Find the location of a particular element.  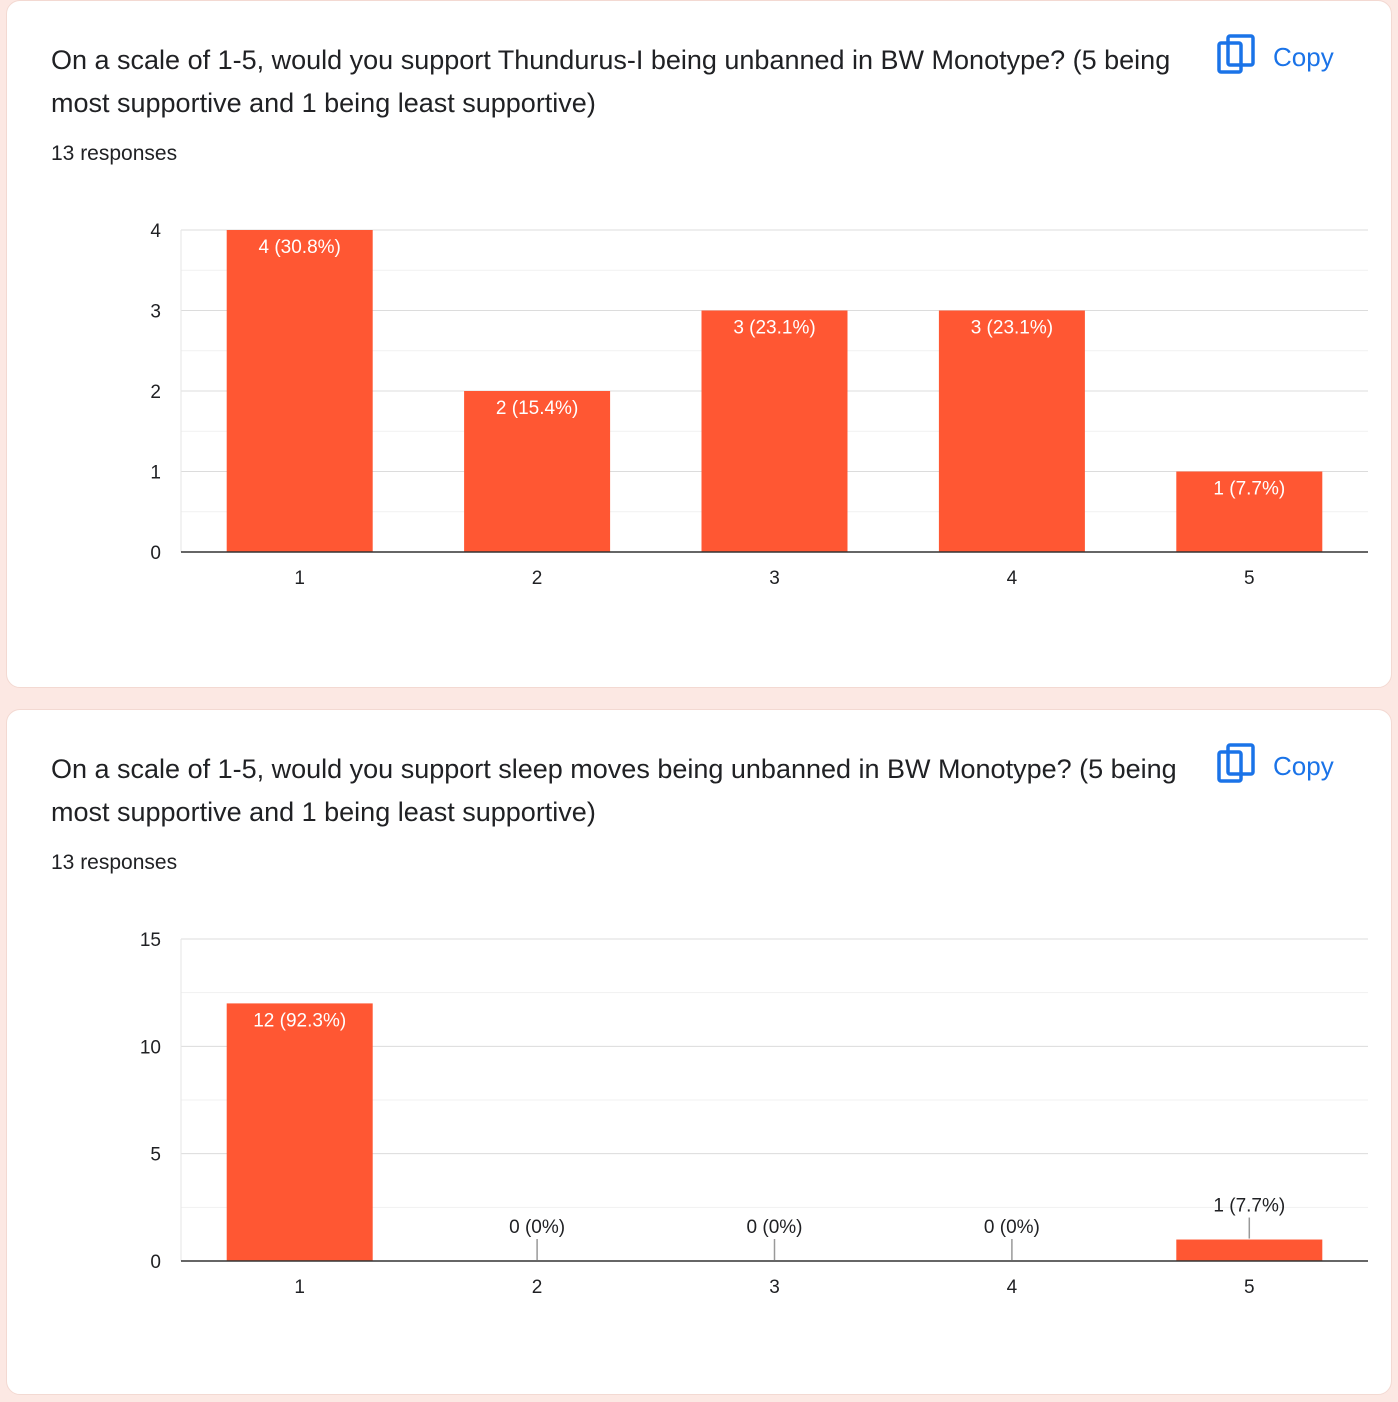

y-tick-label: 4 is located at coordinates (155, 231).